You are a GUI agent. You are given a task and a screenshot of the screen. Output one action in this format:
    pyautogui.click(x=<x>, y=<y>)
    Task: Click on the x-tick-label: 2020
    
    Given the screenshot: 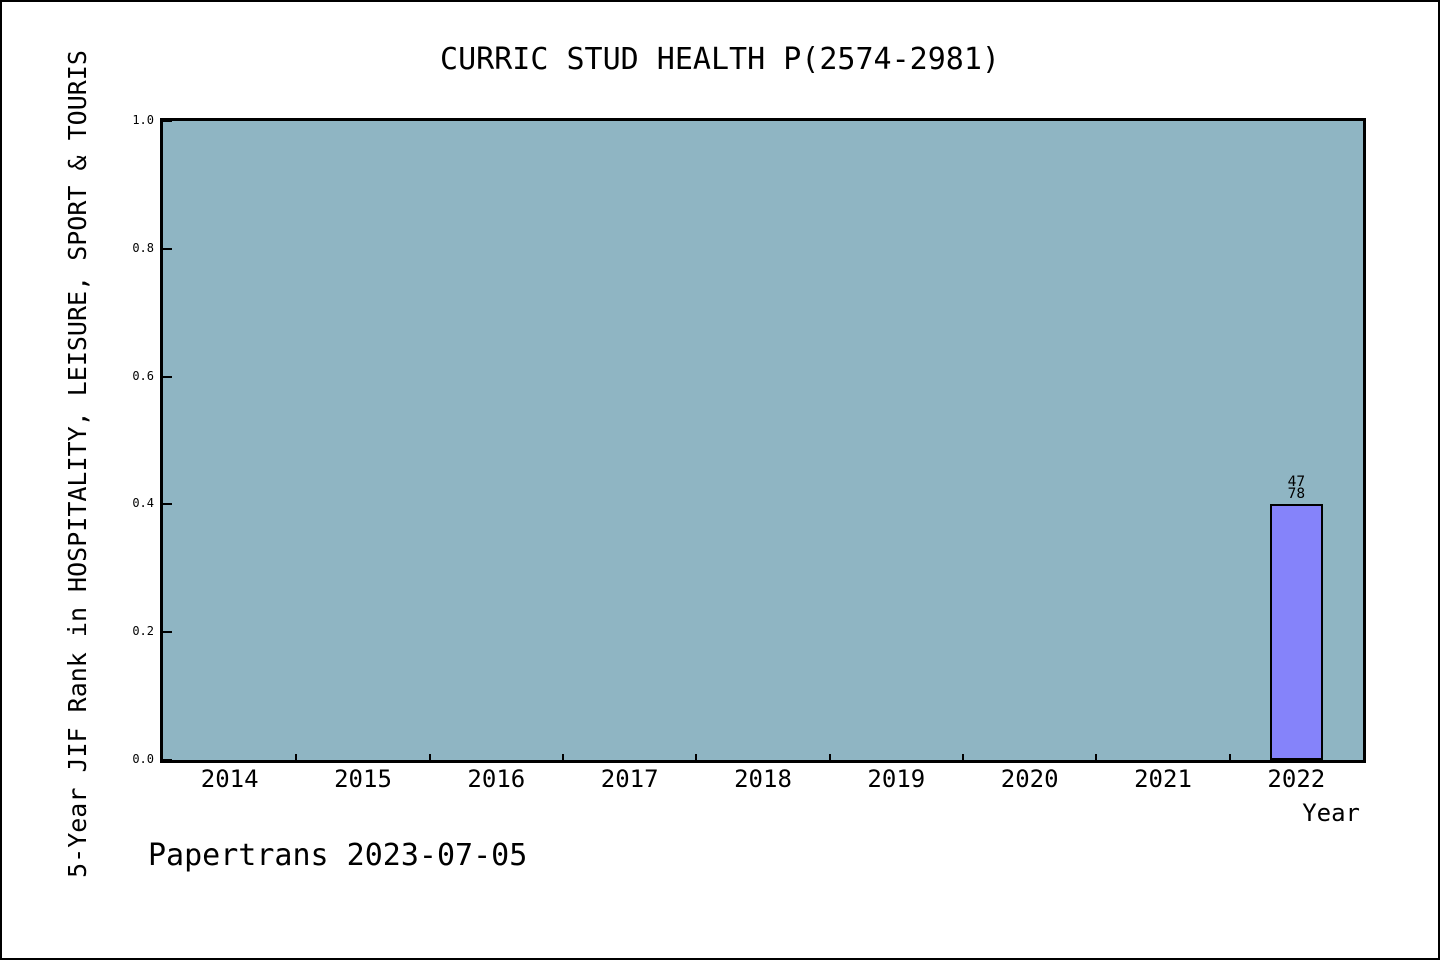 What is the action you would take?
    pyautogui.click(x=1029, y=779)
    